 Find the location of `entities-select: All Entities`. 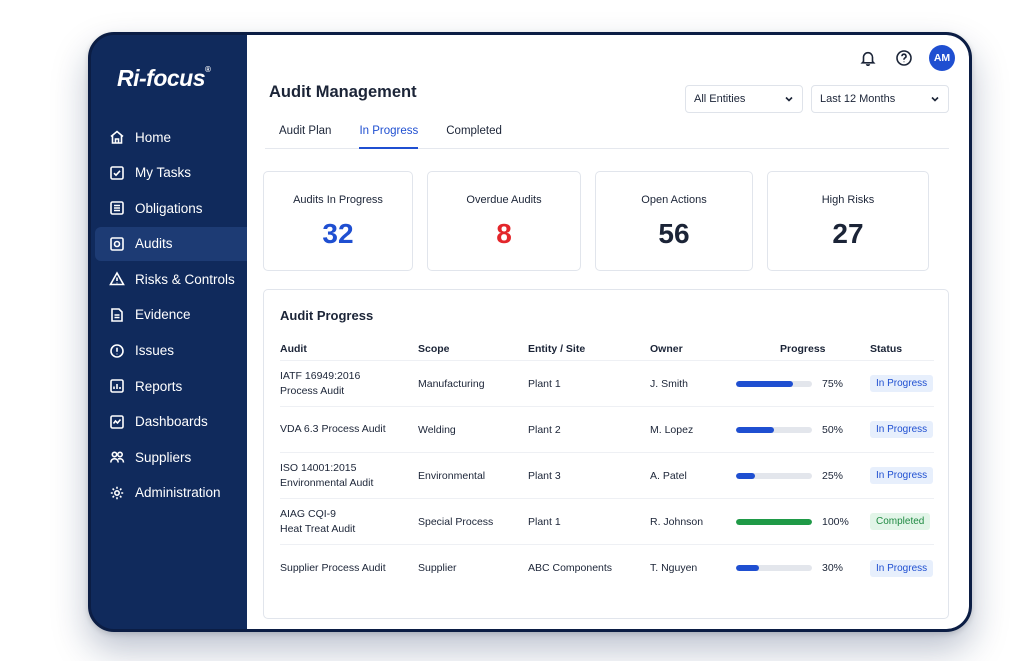

entities-select: All Entities is located at coordinates (744, 99).